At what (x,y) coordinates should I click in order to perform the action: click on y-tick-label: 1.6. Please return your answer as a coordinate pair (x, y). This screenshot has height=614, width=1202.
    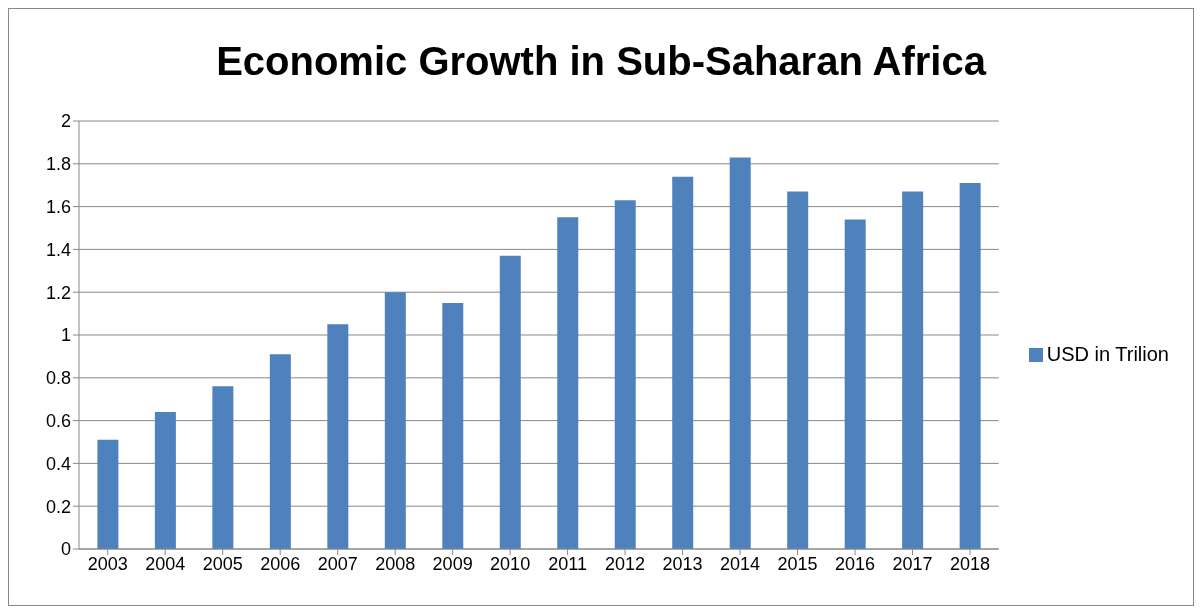
    Looking at the image, I should click on (58, 206).